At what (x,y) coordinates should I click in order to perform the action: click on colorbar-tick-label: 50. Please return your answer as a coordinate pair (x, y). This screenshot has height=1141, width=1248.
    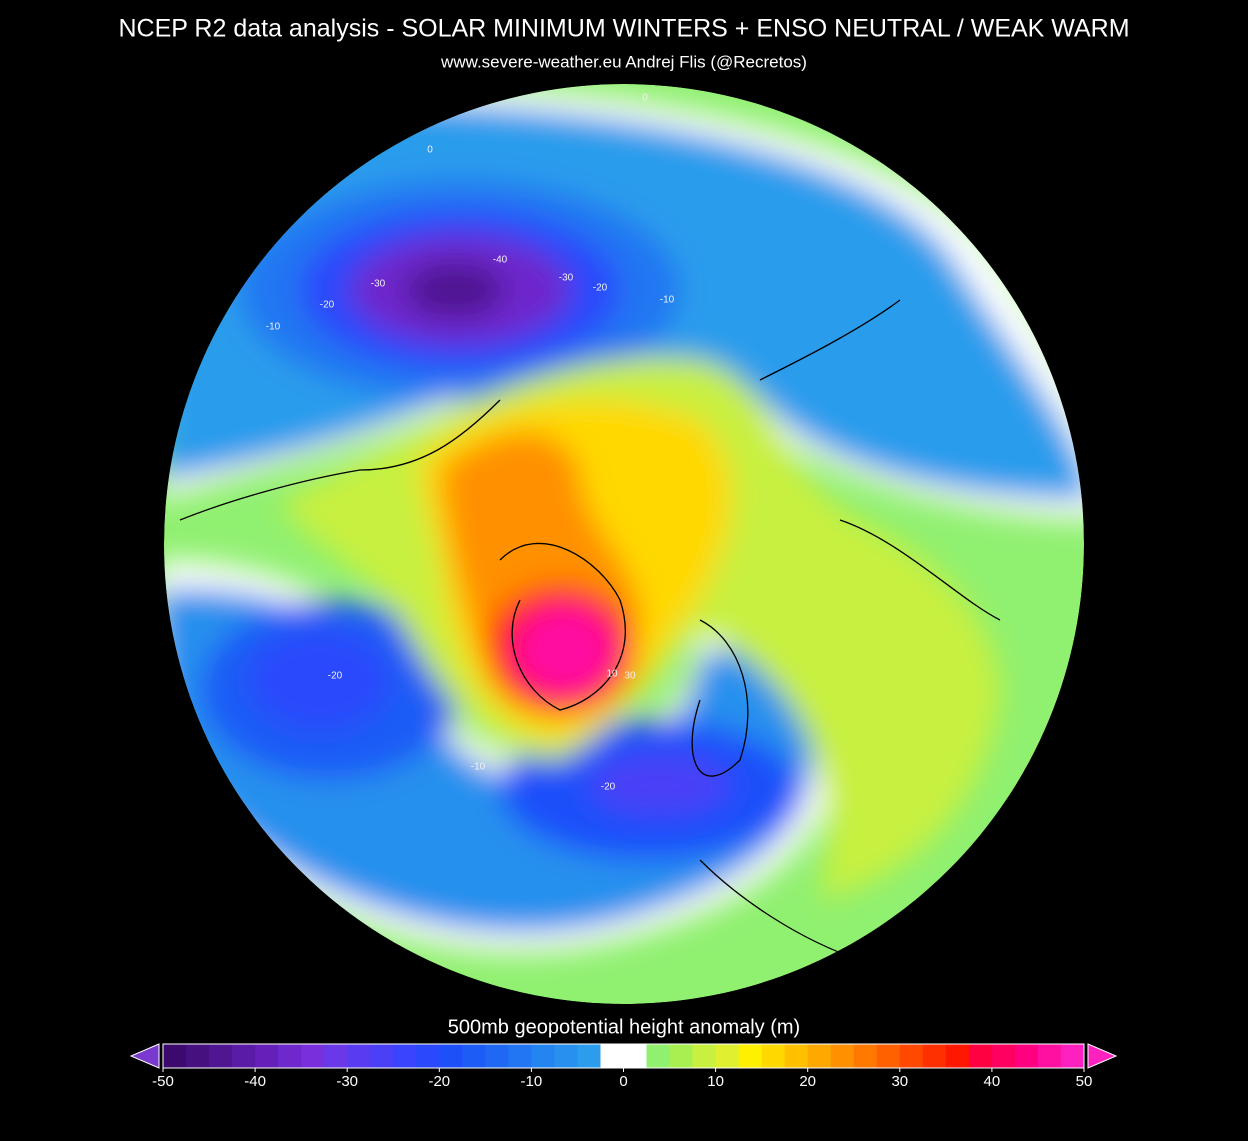
    Looking at the image, I should click on (1084, 1081).